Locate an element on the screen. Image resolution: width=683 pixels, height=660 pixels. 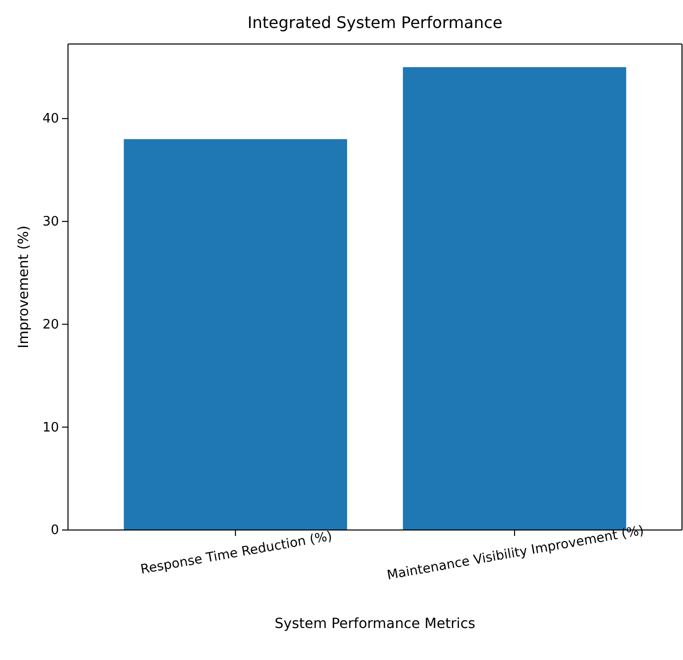
y-tick-label: 20 is located at coordinates (50, 324).